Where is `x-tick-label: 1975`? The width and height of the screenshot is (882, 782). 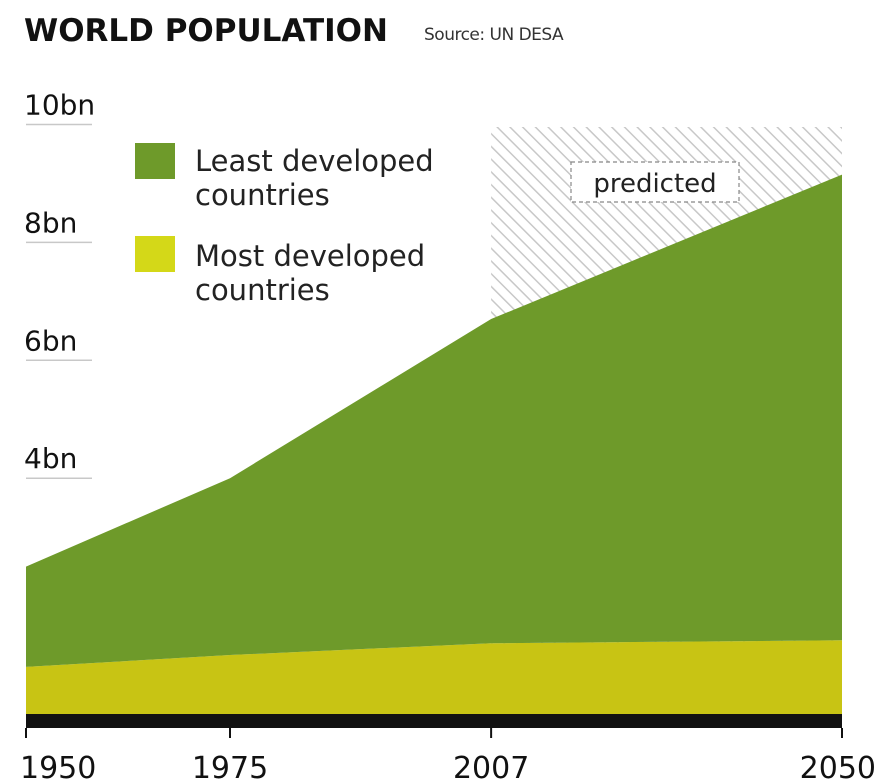 x-tick-label: 1975 is located at coordinates (230, 766).